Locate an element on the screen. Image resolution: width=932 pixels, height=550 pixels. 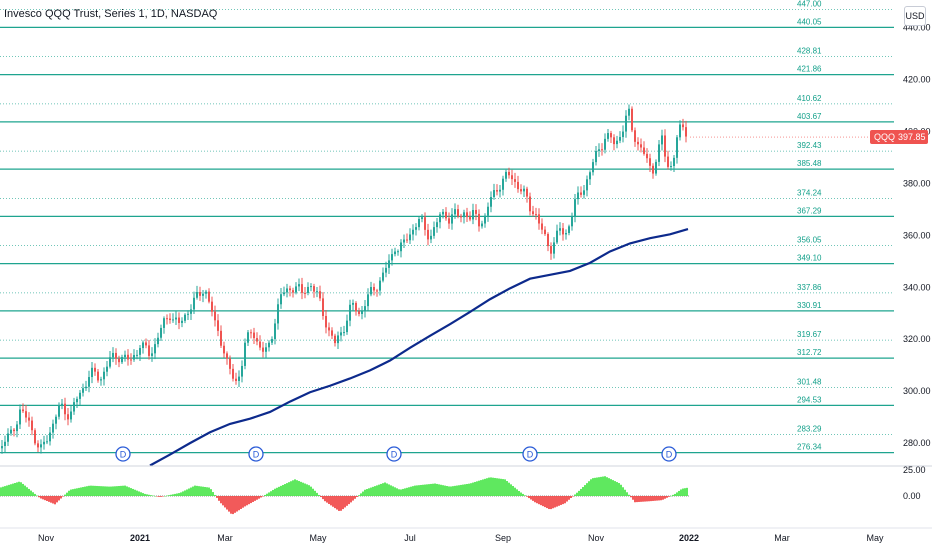
currency-button: USD is located at coordinates (915, 16).